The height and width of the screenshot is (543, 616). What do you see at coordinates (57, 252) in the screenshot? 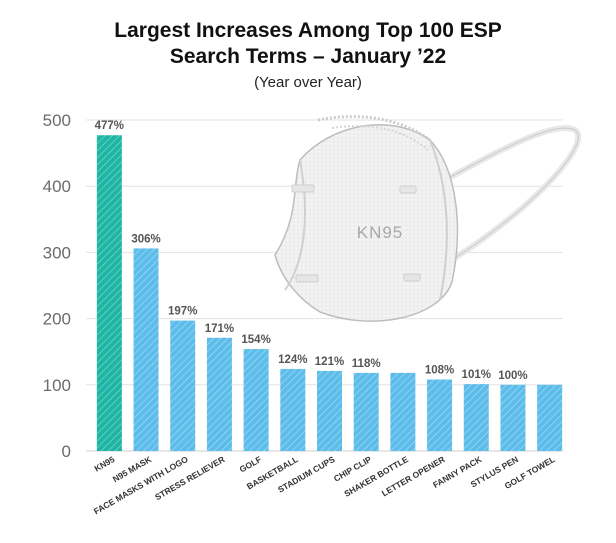
I see `y-tick-label: 300` at bounding box center [57, 252].